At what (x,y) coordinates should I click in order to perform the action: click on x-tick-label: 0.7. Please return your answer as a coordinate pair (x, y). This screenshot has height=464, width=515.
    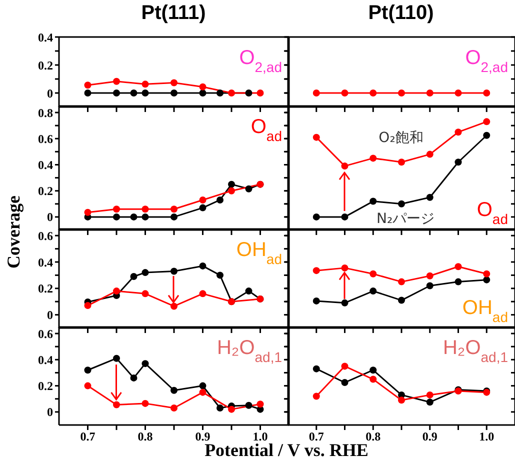
    Looking at the image, I should click on (88, 437).